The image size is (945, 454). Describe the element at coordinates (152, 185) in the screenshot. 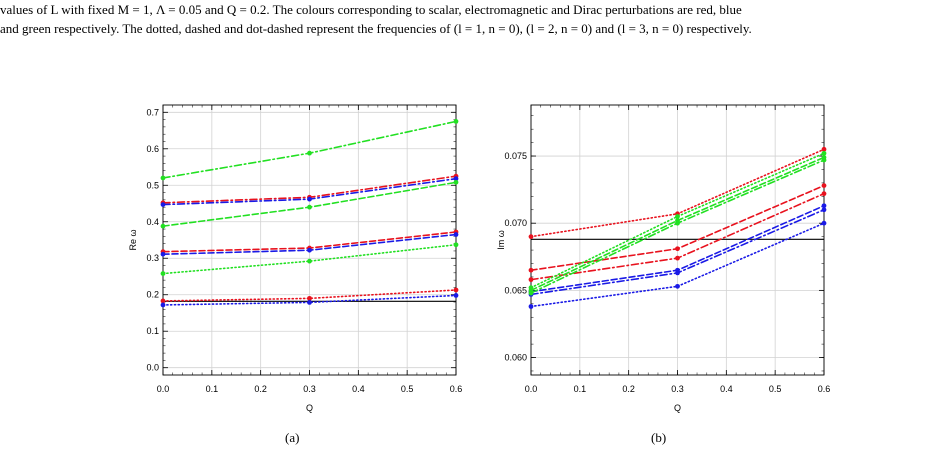

I see `y-tick-label: 0.5` at that location.